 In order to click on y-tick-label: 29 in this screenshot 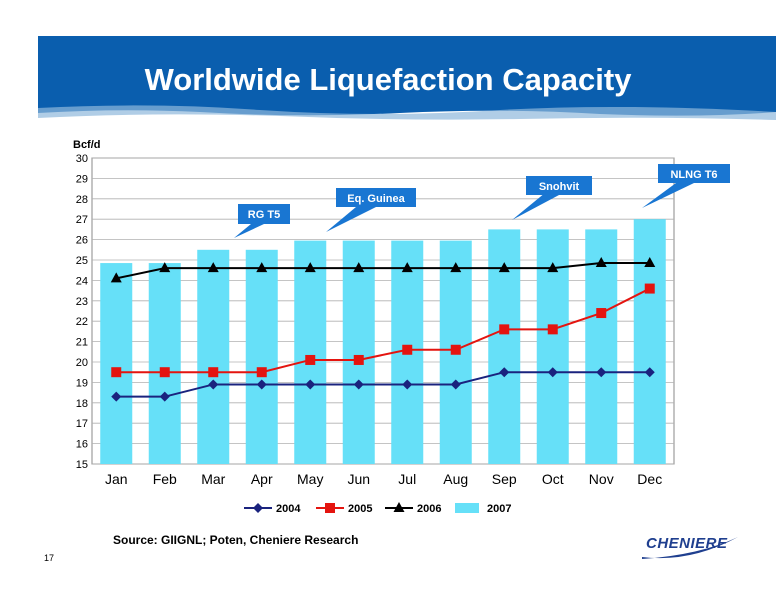, I will do `click(82, 179)`.